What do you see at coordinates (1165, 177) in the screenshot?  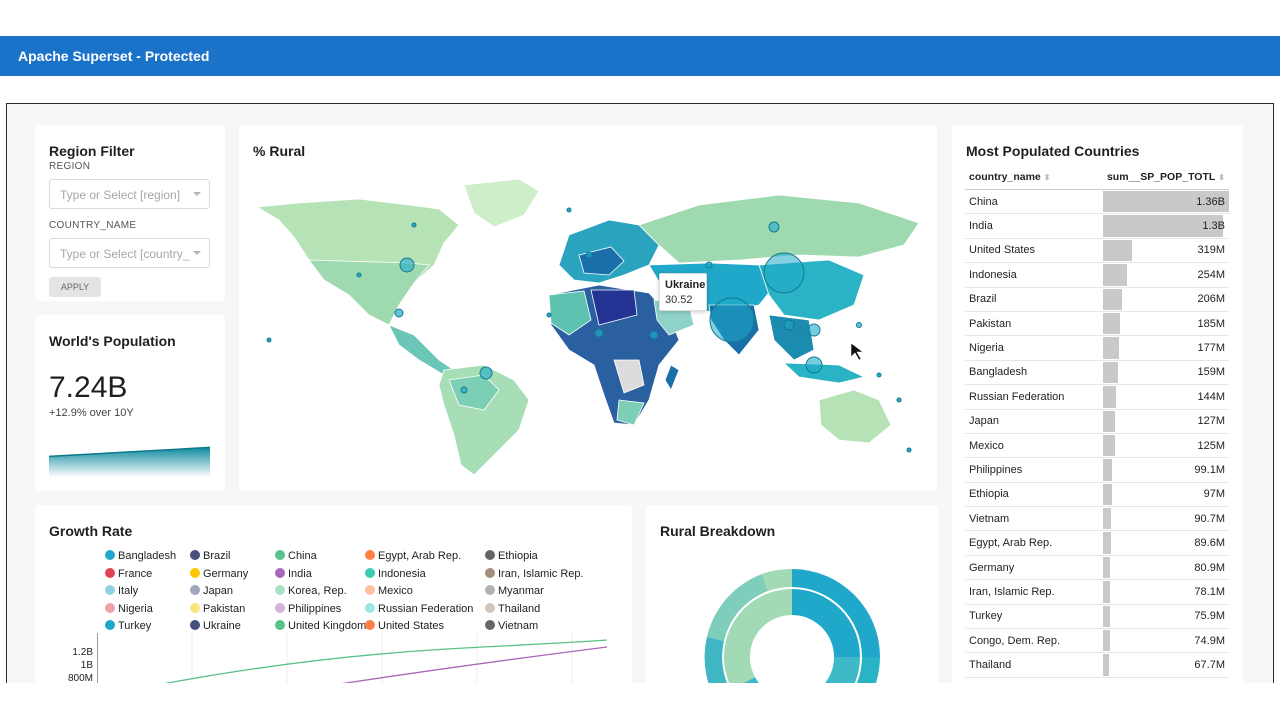 I see `col-value-header: sum__SP_POP_TOTL ⬍` at bounding box center [1165, 177].